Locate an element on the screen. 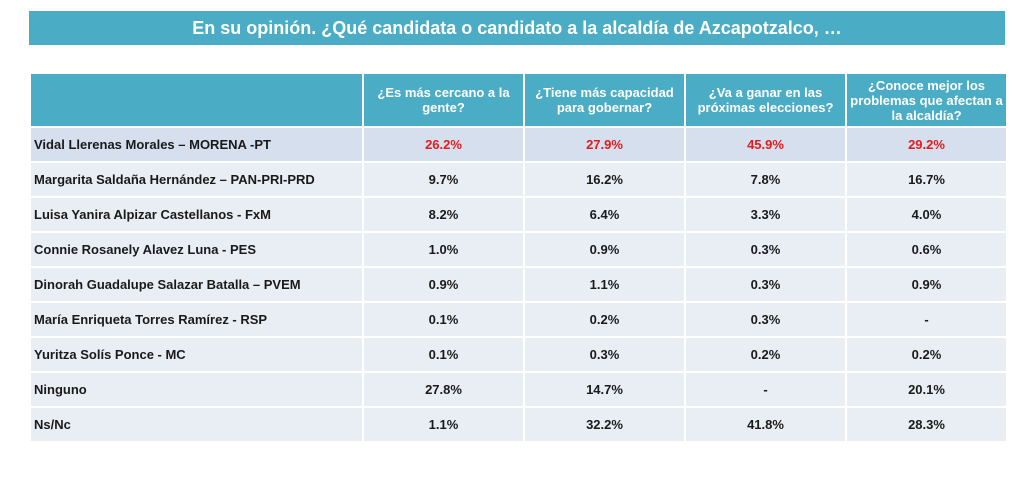 This screenshot has height=478, width=1028. data-cell: 32.2% is located at coordinates (604, 424).